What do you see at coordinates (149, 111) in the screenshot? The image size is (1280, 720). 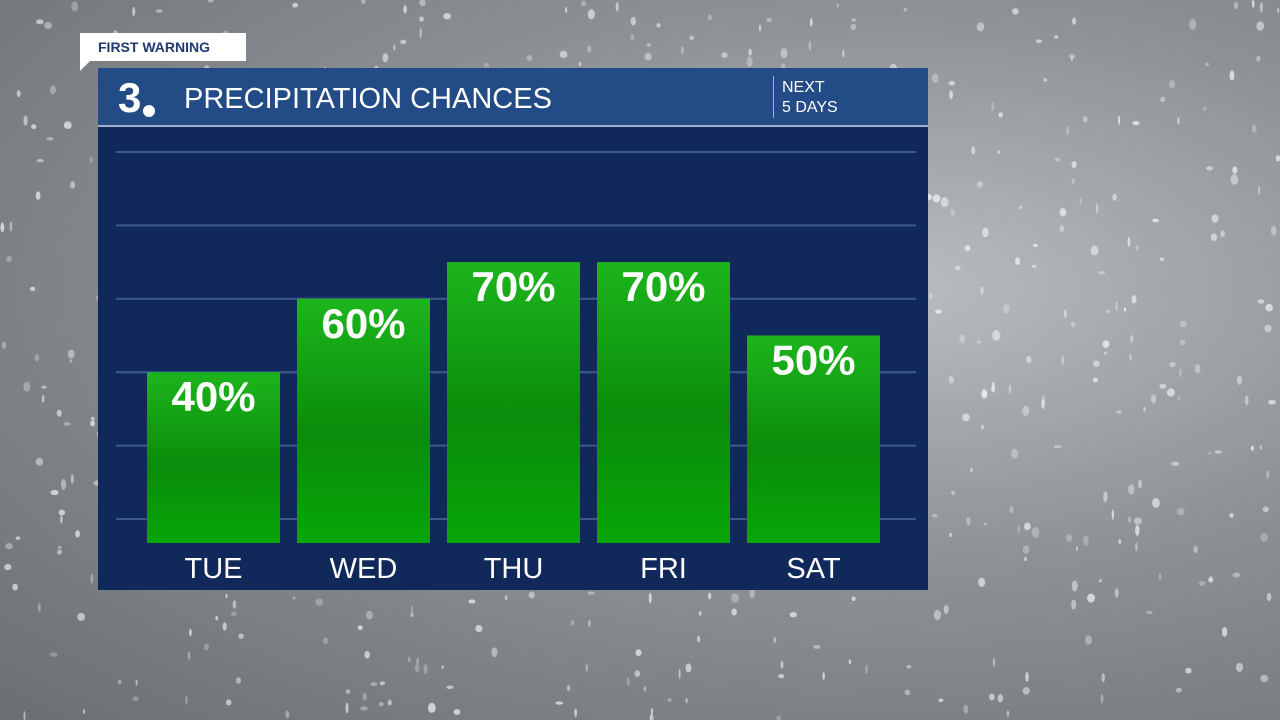 I see `cbs-eye-icon` at bounding box center [149, 111].